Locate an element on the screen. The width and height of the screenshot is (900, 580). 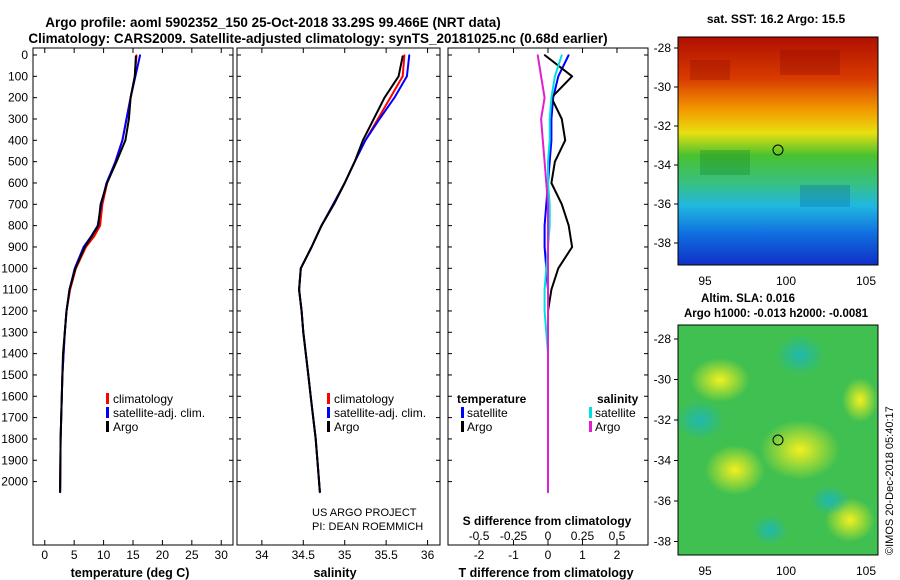
map-y-tick-label: -28 is located at coordinates (663, 48).